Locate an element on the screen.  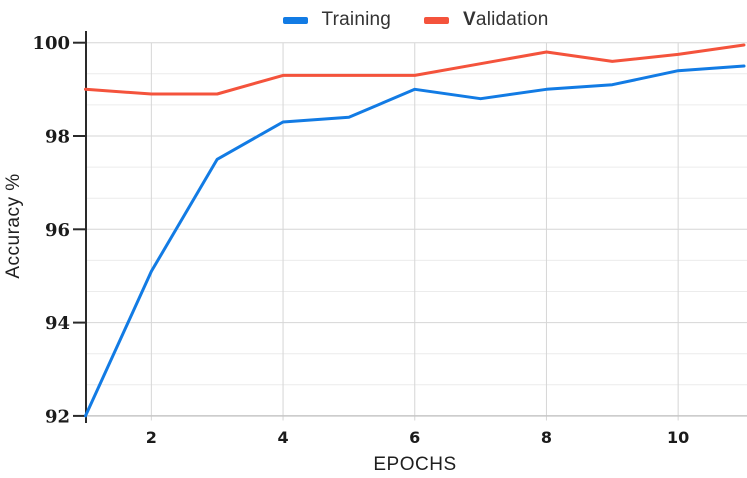
validation-line is located at coordinates (415, 69).